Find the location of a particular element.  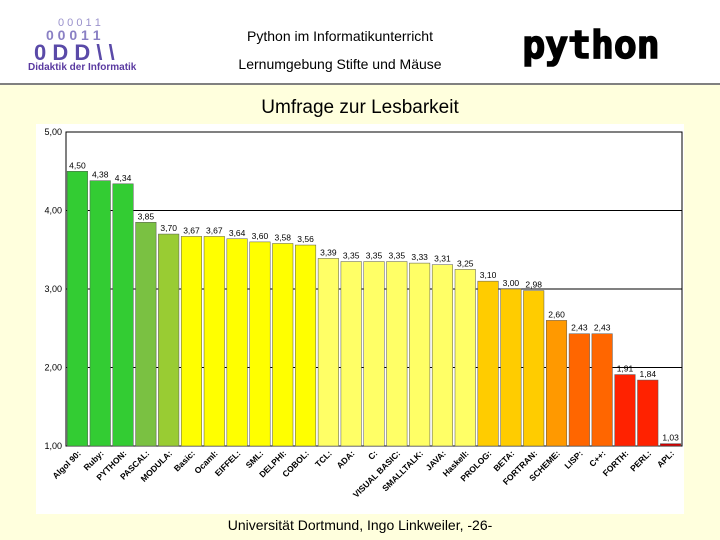

ddi-logo-label: Didaktik der Informatik is located at coordinates (82, 67).